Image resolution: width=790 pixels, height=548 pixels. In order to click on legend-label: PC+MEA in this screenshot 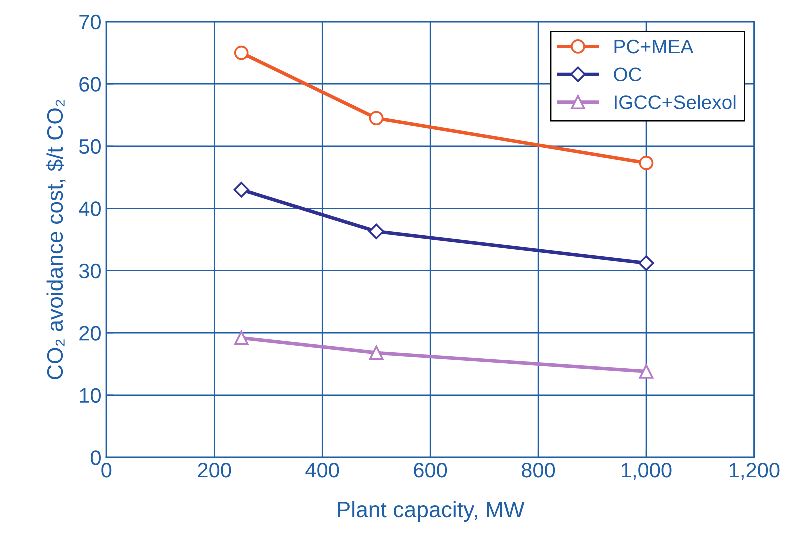, I will do `click(654, 47)`.